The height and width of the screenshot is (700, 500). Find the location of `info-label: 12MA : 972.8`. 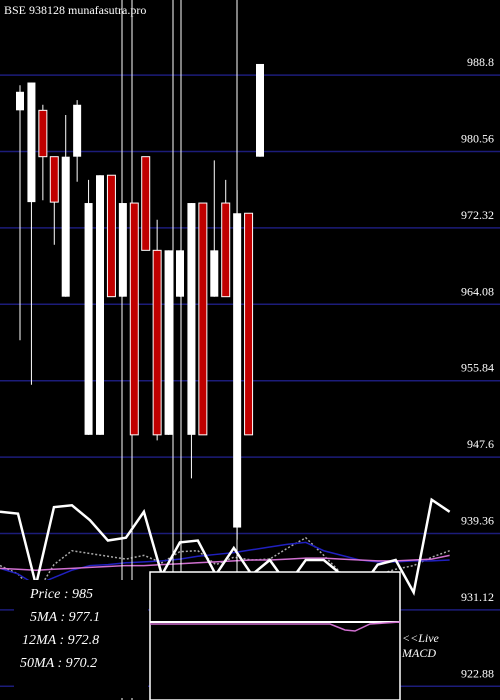

info-label: 12MA : 972.8 is located at coordinates (60, 640).